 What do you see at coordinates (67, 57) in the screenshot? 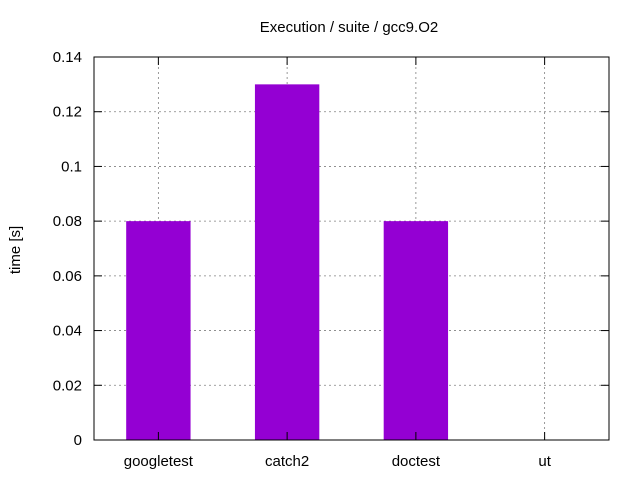
I see `y-tick-label: 0.14` at bounding box center [67, 57].